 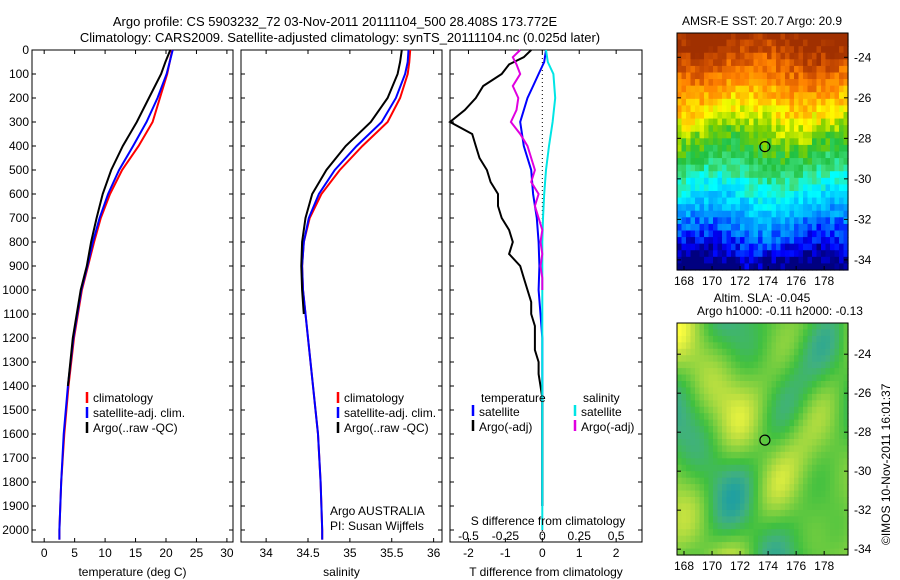 What do you see at coordinates (15, 410) in the screenshot?
I see `y-tick-label: 1500` at bounding box center [15, 410].